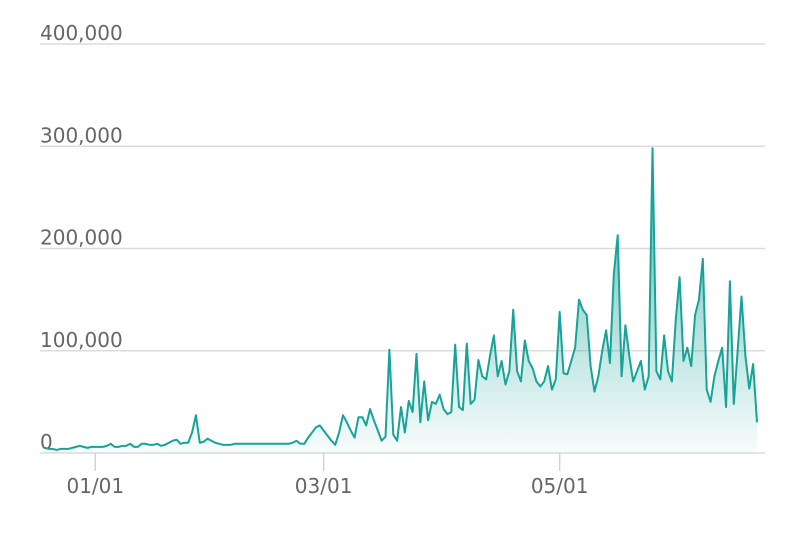  What do you see at coordinates (81, 135) in the screenshot?
I see `y-tick-label: 300,000` at bounding box center [81, 135].